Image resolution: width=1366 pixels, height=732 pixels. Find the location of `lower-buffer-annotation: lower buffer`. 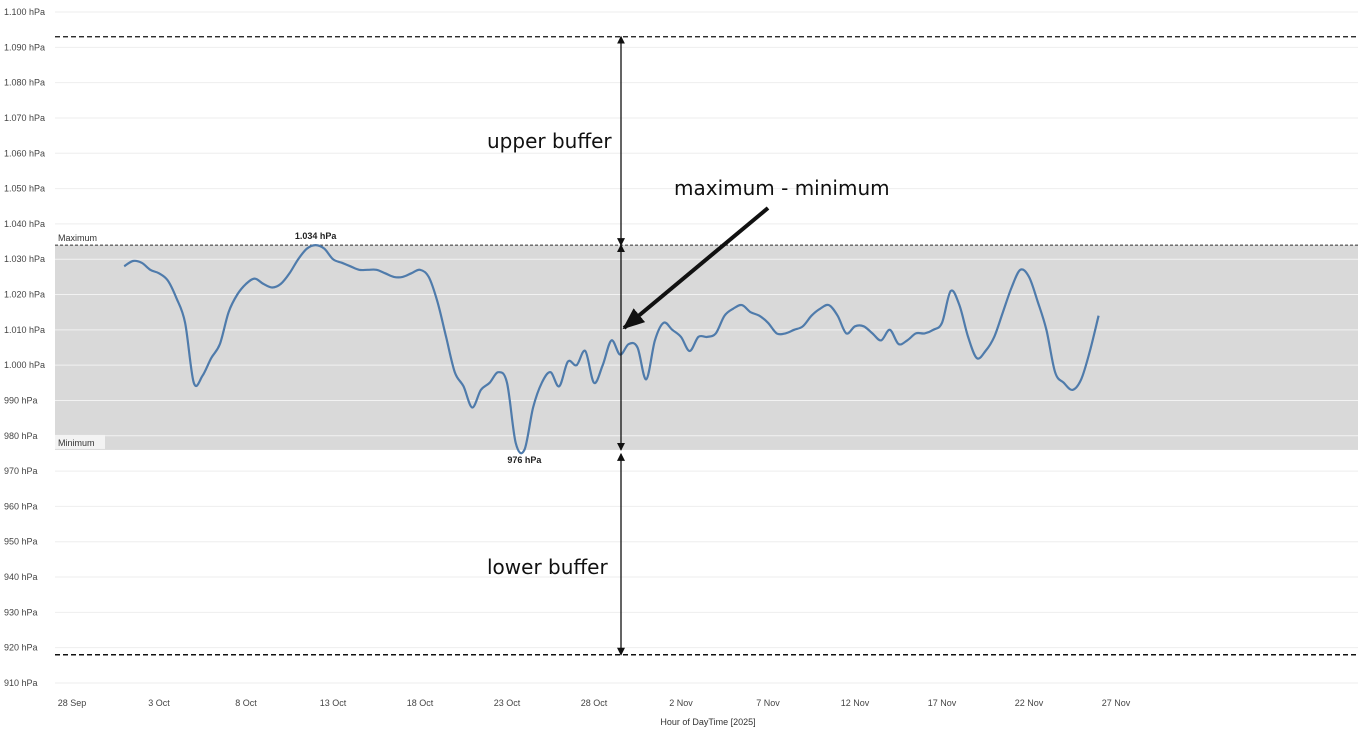

lower-buffer-annotation: lower buffer is located at coordinates (547, 567).